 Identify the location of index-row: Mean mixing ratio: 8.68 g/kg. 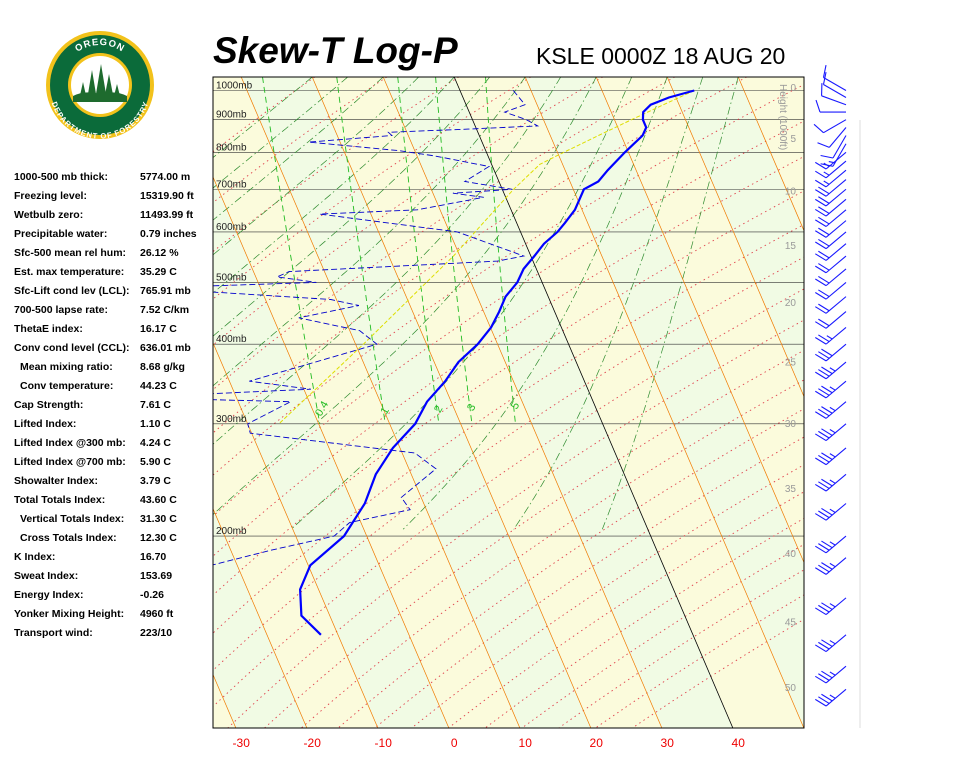
(114, 367).